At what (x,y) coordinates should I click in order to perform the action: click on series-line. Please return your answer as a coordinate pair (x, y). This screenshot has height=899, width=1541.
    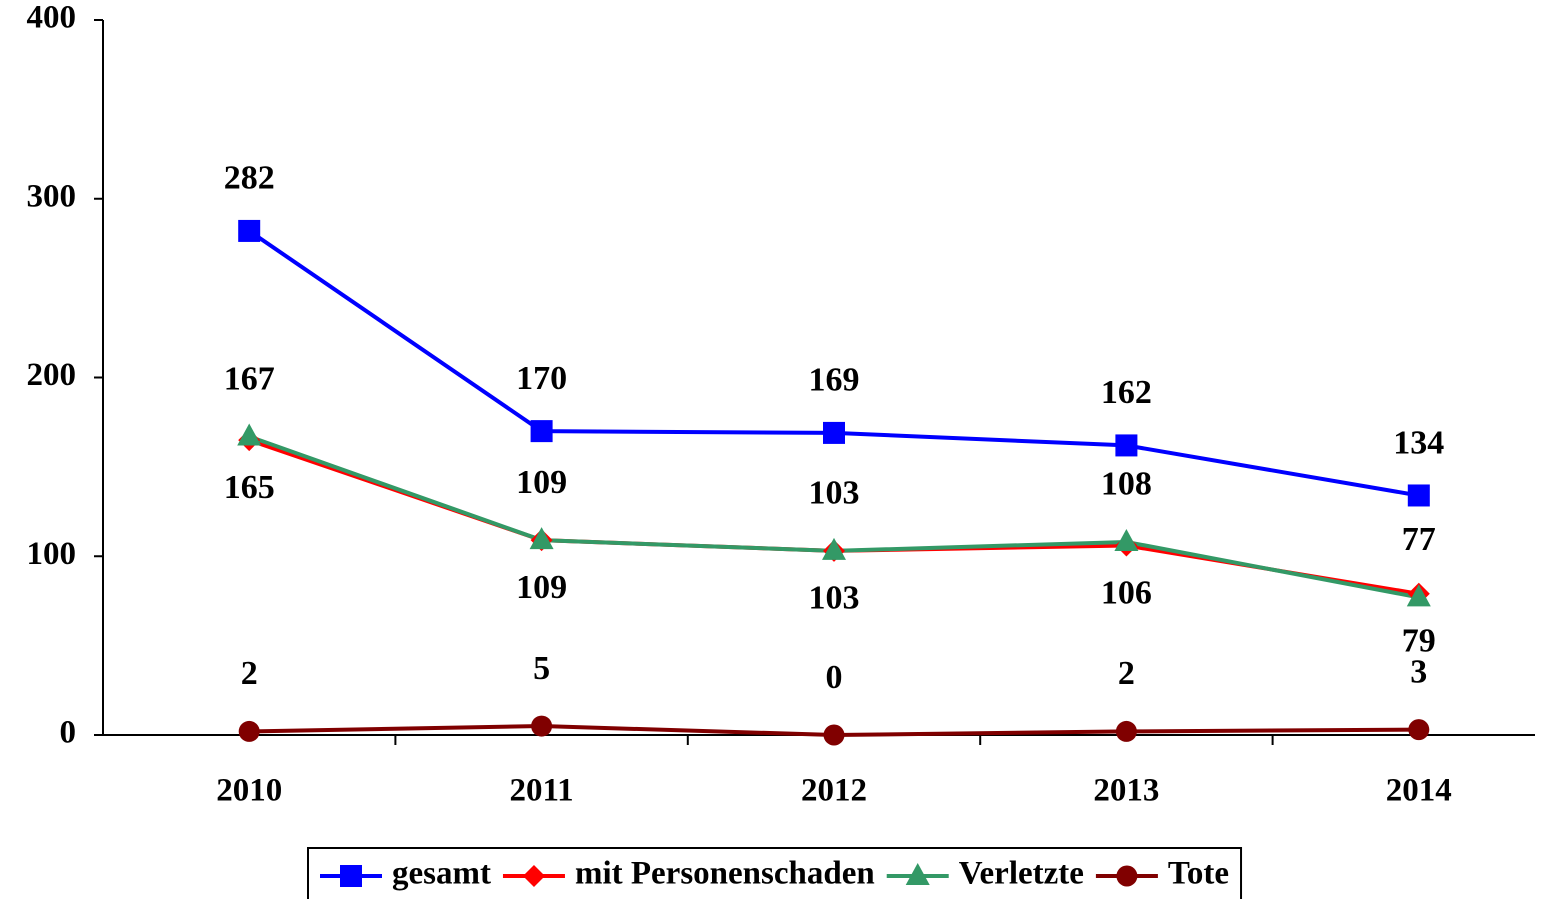
    Looking at the image, I should click on (834, 517).